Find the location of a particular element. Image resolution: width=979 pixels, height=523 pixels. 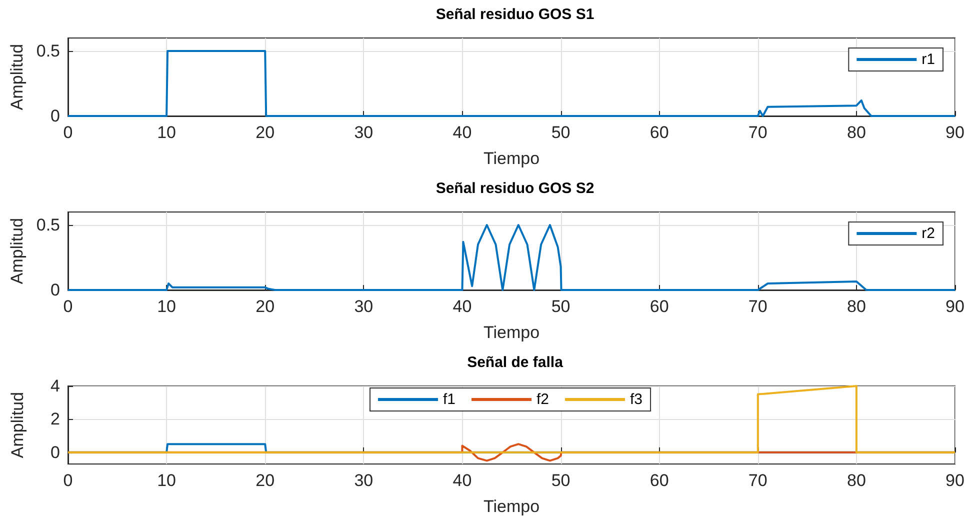

y-tick-label: 4 is located at coordinates (55, 386).